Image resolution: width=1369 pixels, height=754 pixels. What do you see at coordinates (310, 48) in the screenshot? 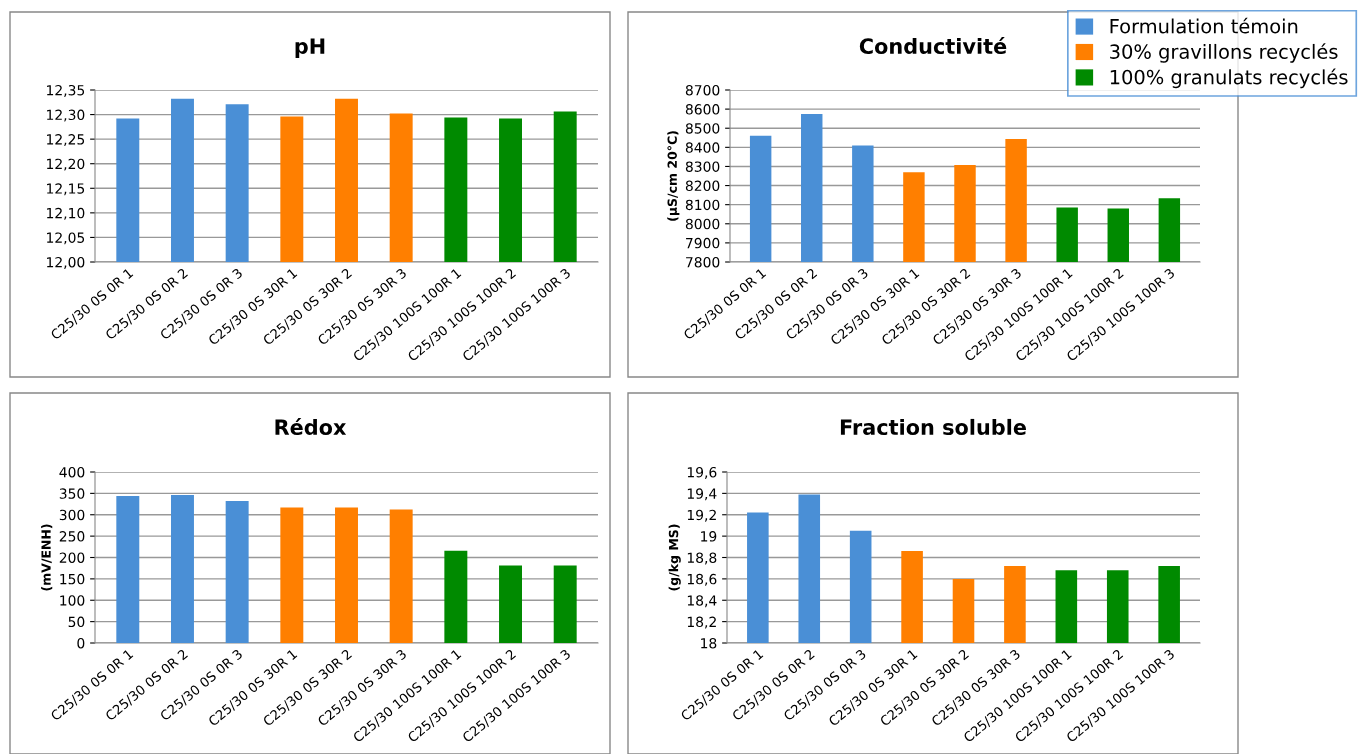
I see `chart-title: pH` at bounding box center [310, 48].